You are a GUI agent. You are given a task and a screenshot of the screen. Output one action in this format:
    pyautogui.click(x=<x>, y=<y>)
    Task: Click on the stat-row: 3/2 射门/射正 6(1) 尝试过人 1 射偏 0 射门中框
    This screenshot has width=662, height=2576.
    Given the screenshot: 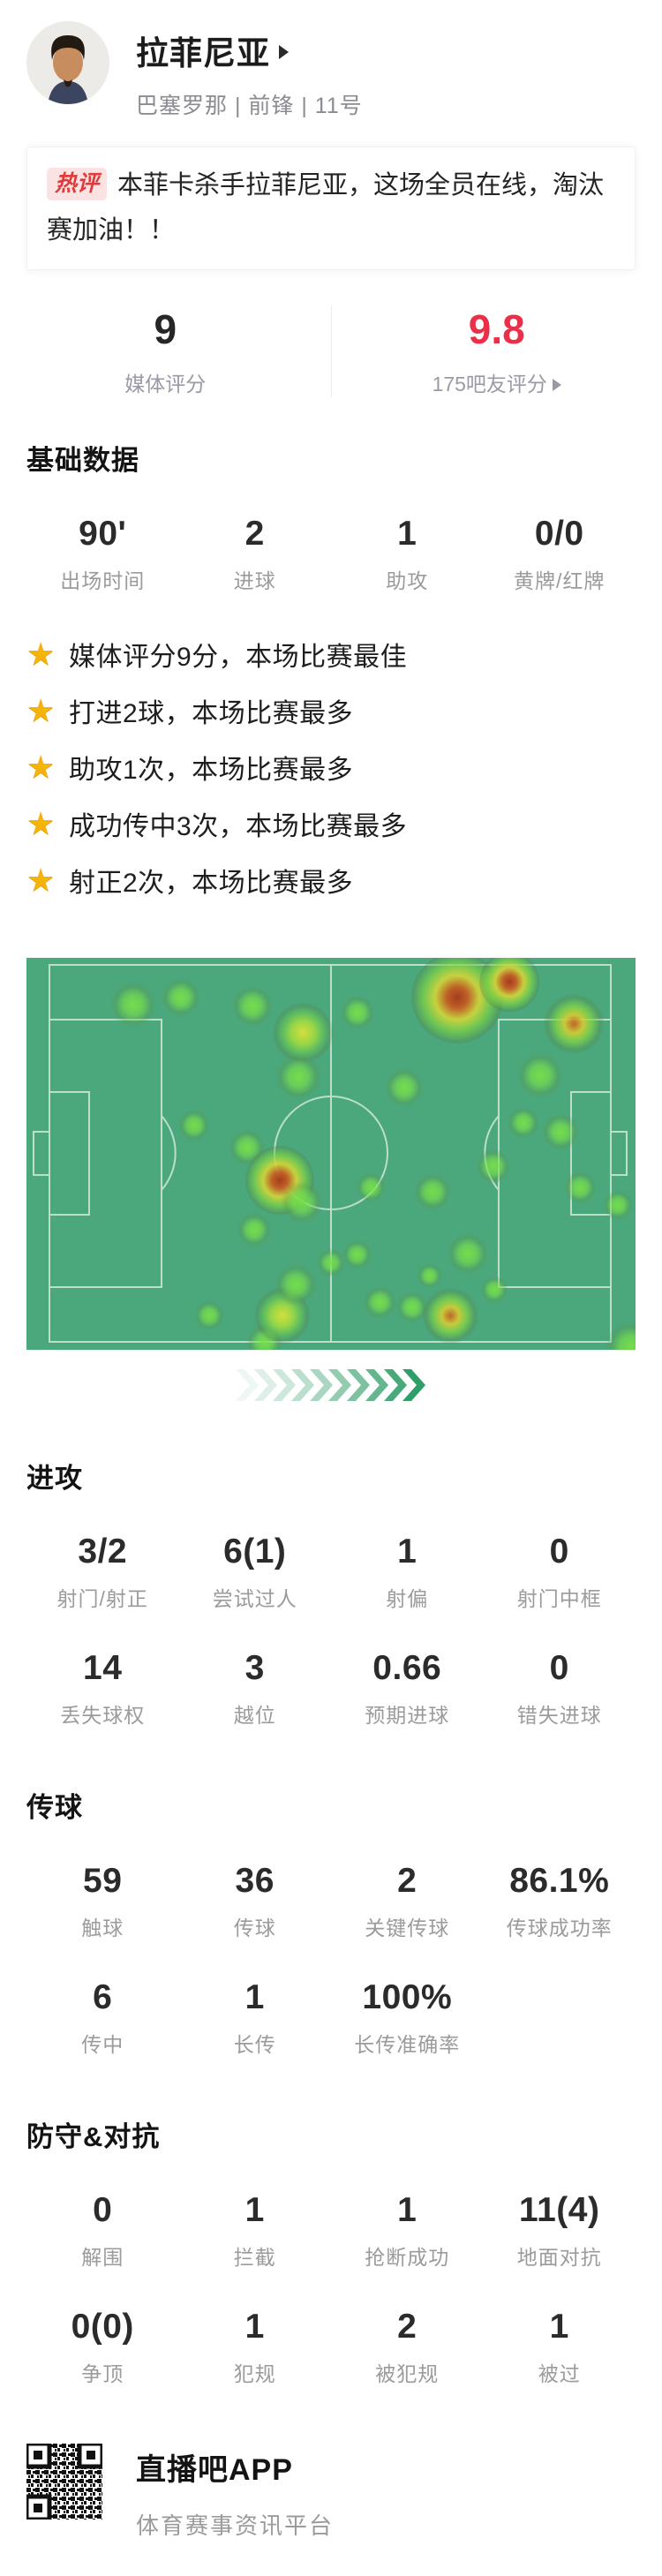 What is the action you would take?
    pyautogui.click(x=331, y=1573)
    